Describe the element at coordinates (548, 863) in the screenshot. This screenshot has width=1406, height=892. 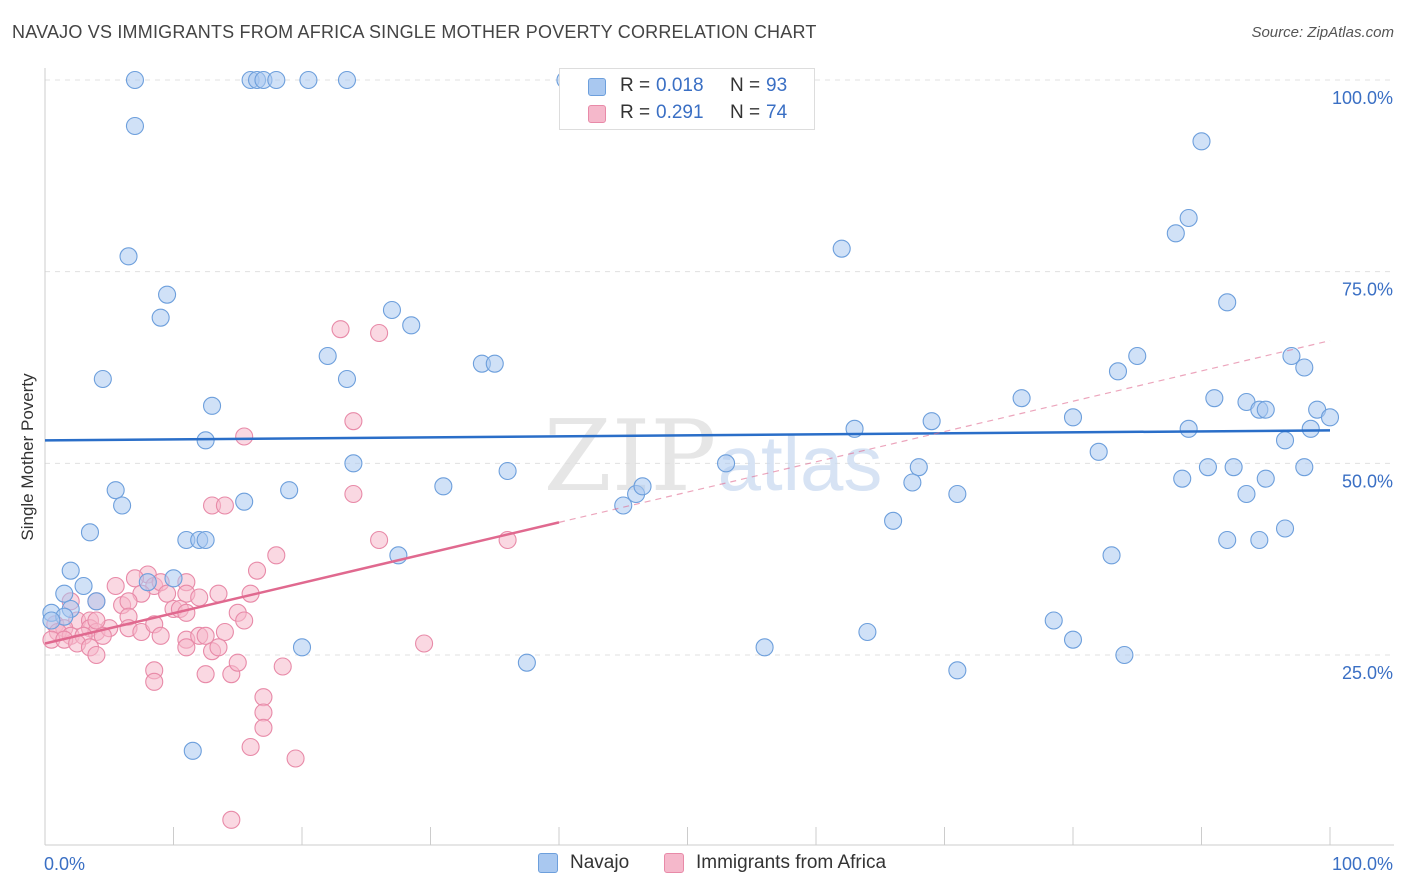
I see `navajo-swatch` at that location.